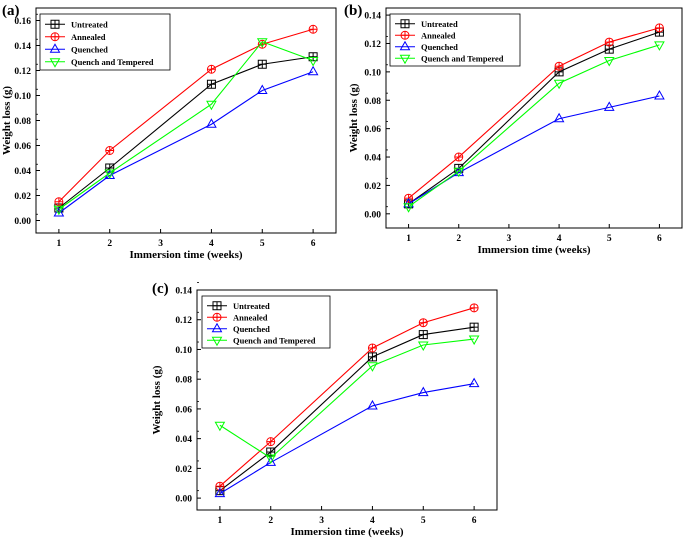  I want to click on x-tick-label: 5, so click(262, 244).